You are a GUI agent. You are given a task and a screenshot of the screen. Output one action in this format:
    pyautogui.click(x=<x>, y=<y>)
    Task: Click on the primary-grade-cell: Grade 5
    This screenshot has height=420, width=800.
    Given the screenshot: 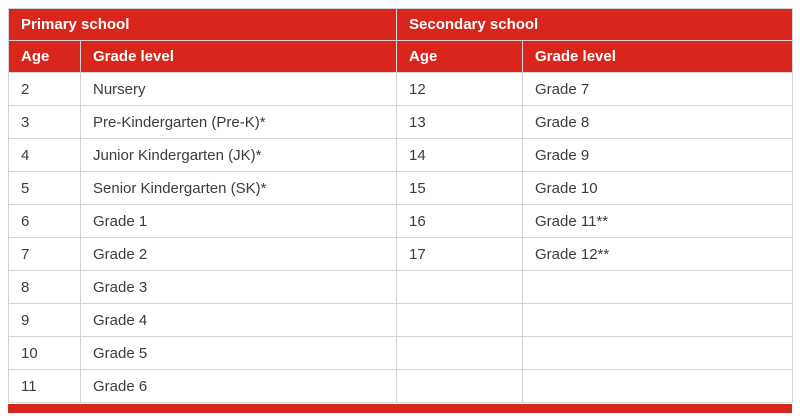 What is the action you would take?
    pyautogui.click(x=238, y=353)
    